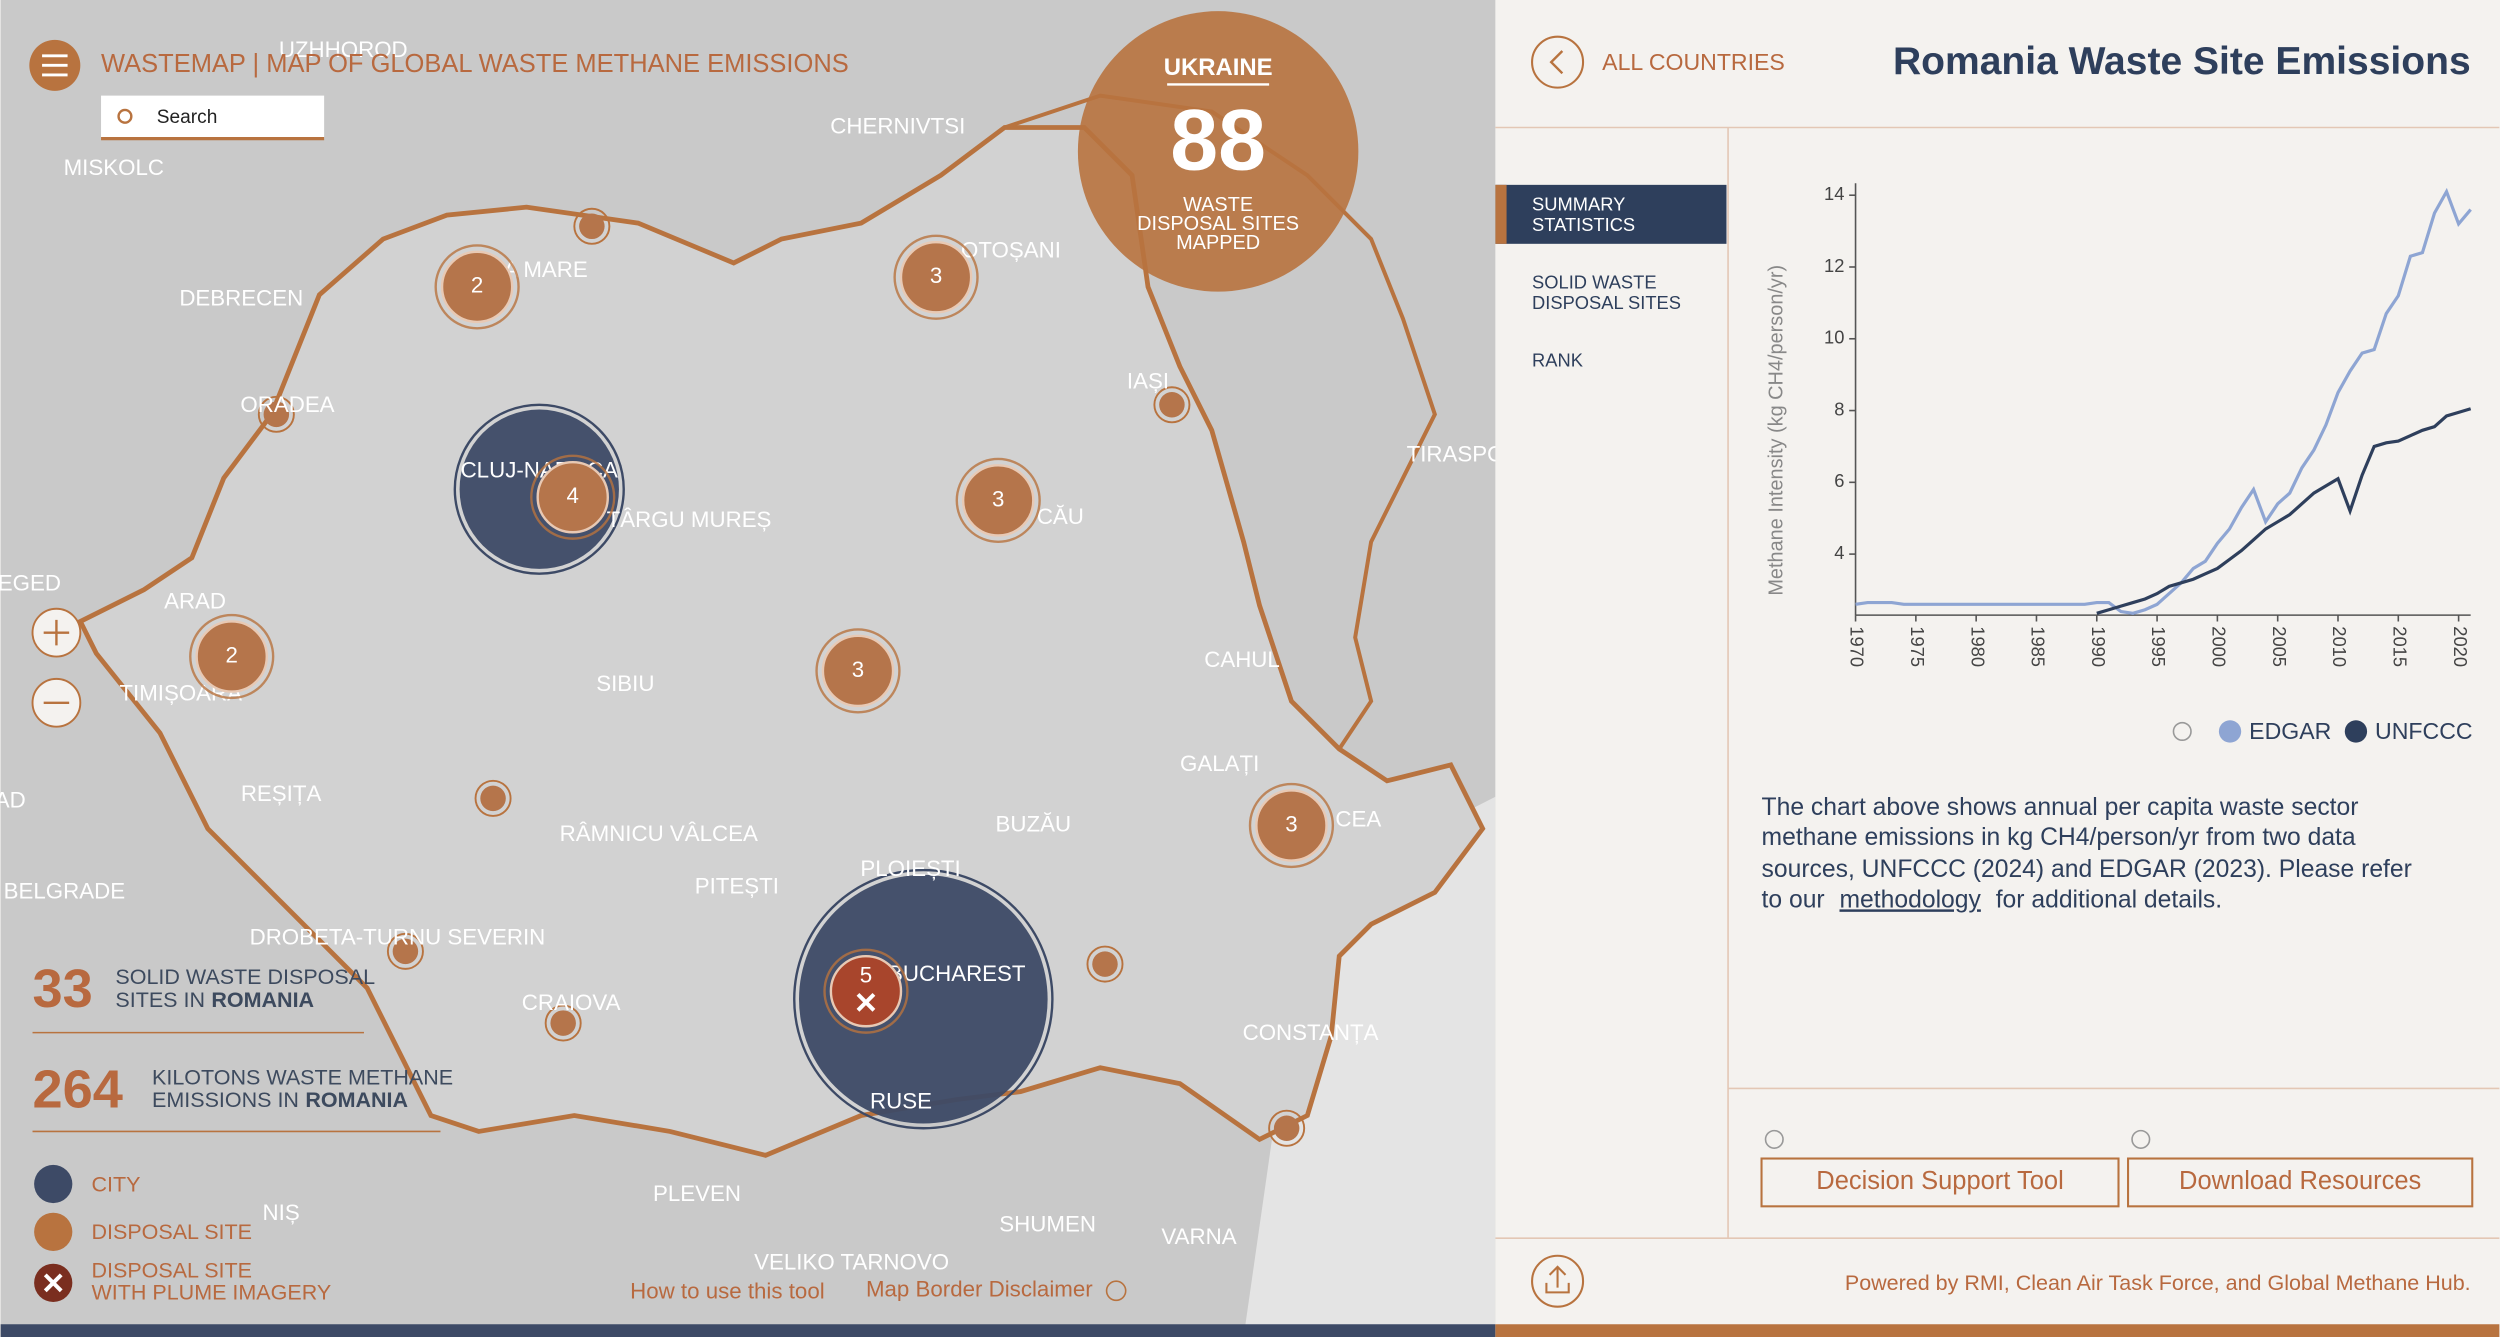 Image resolution: width=2500 pixels, height=1337 pixels. I want to click on cluster-count: 2, so click(477, 285).